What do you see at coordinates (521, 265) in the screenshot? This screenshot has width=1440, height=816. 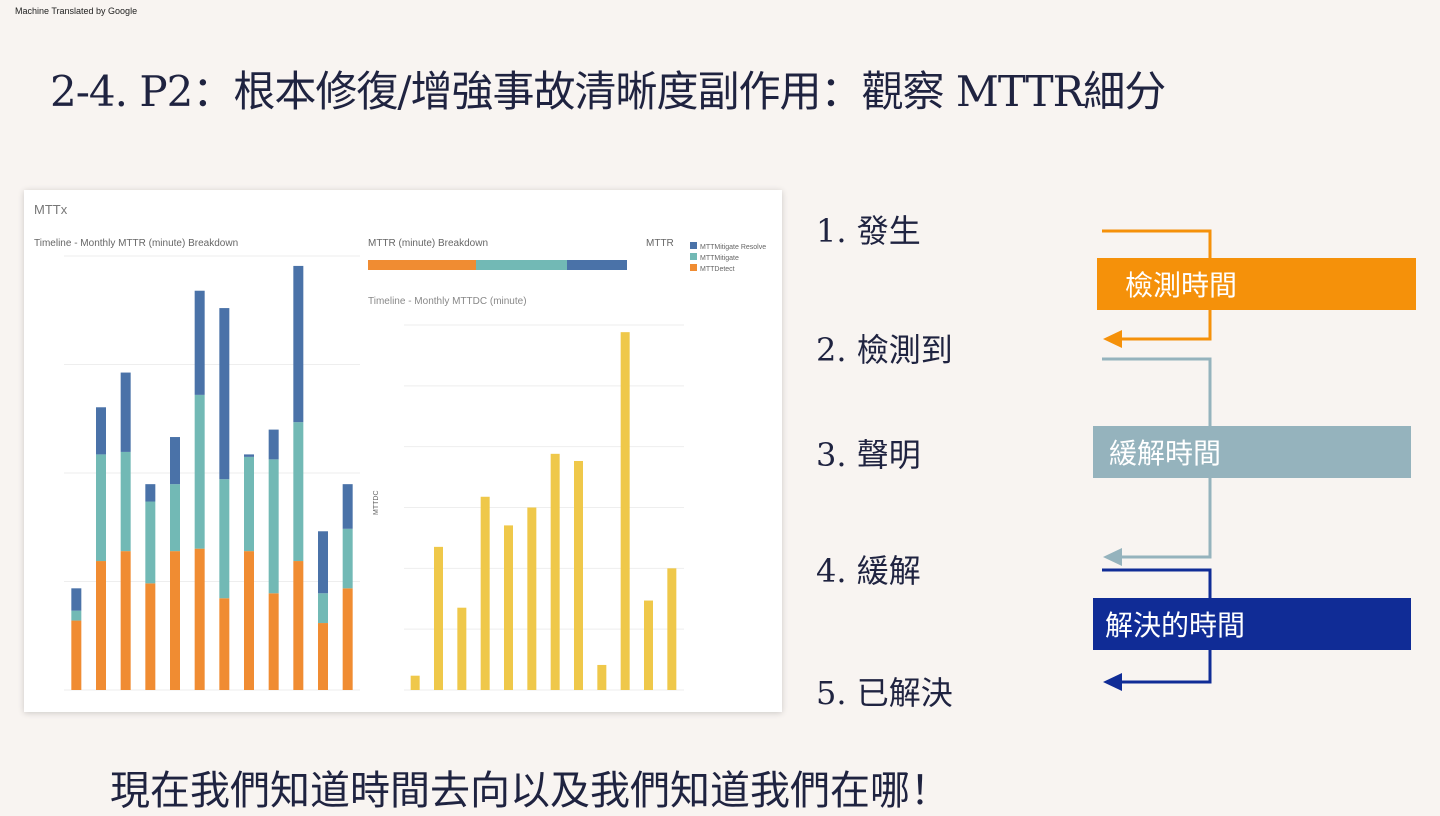 I see `breakdown-mitigate-segment` at bounding box center [521, 265].